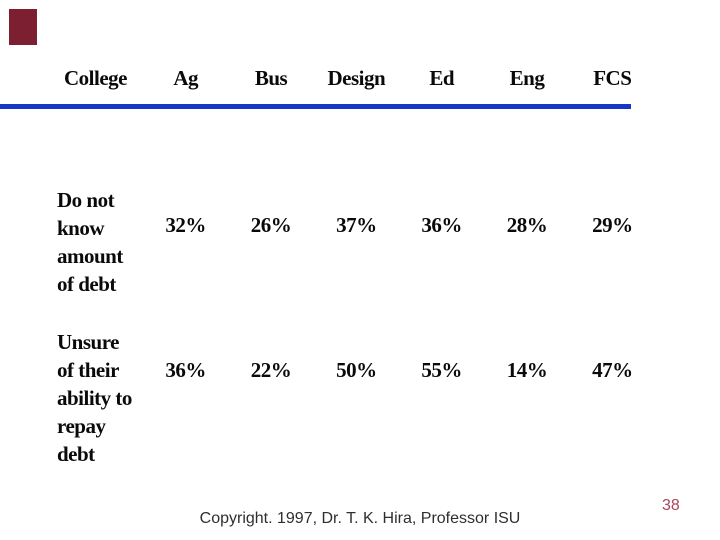 The height and width of the screenshot is (540, 720). What do you see at coordinates (612, 78) in the screenshot?
I see `column-header-fcs: FCS` at bounding box center [612, 78].